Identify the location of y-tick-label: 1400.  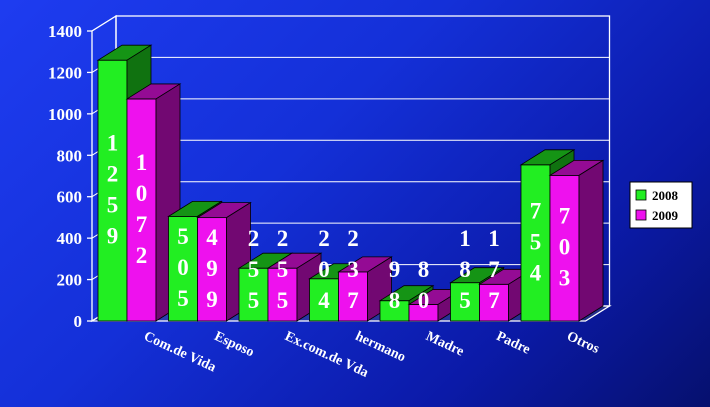
(65, 31).